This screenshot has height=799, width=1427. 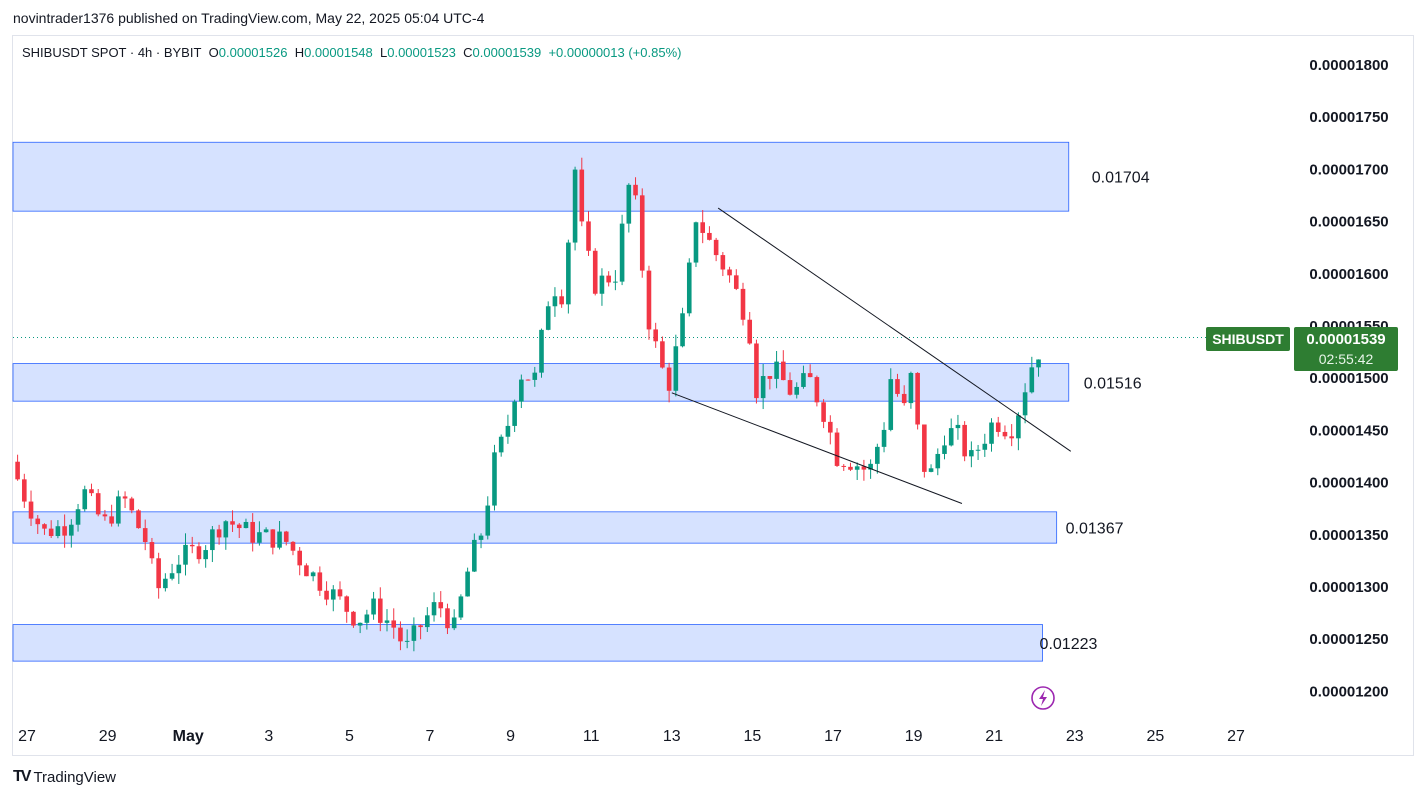 What do you see at coordinates (631, 736) in the screenshot?
I see `time-axis: 27 29 May 3 5 7 9 11 13 15 17 19 21 23 25 27` at bounding box center [631, 736].